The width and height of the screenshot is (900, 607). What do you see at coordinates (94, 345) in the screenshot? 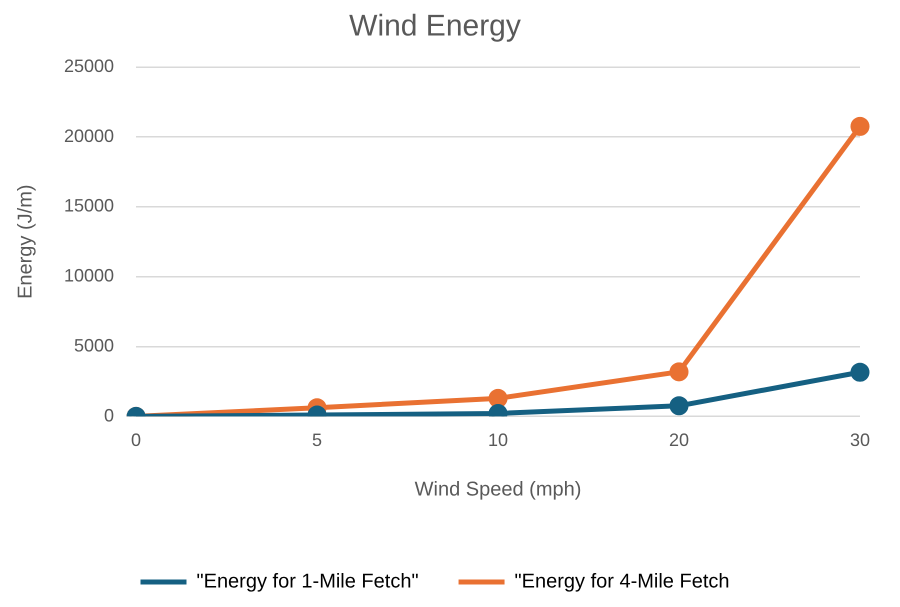
I see `y-tick-label: 5000` at bounding box center [94, 345].